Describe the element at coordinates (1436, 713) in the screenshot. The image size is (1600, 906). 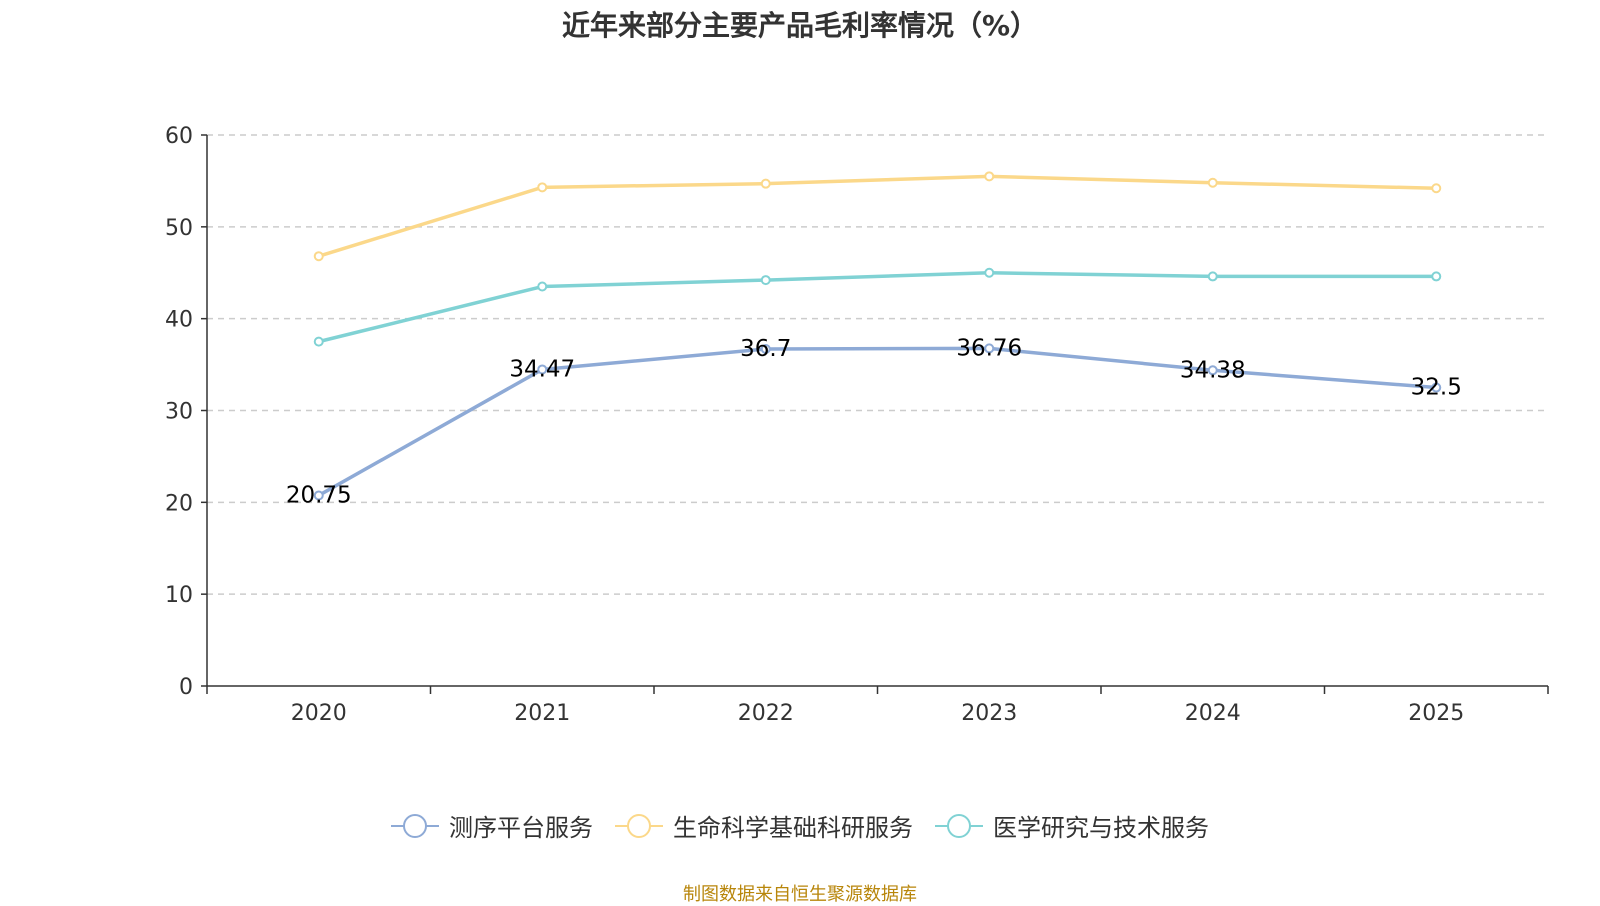
I see `x-tick-label: 2025` at that location.